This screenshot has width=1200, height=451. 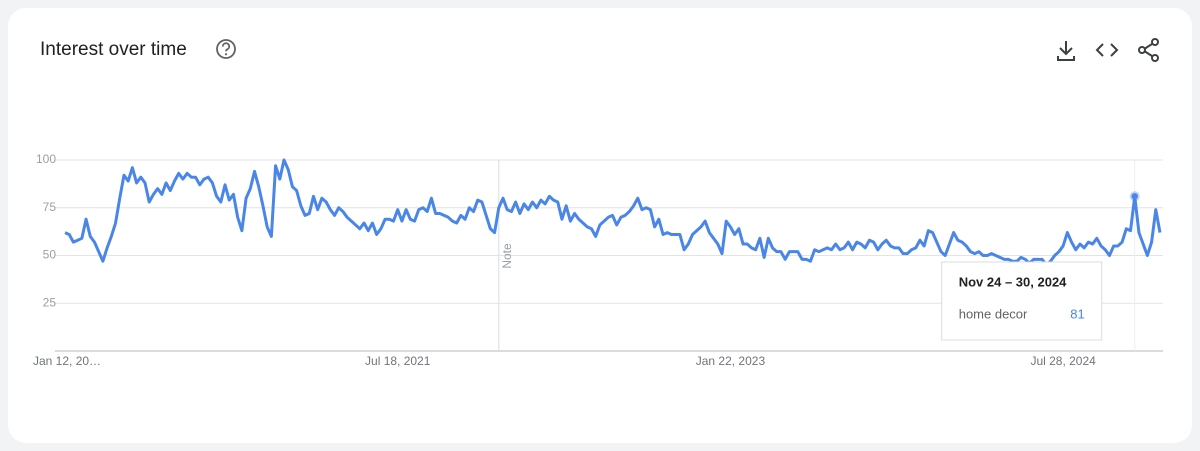 What do you see at coordinates (46, 159) in the screenshot?
I see `y-tick-label: 100` at bounding box center [46, 159].